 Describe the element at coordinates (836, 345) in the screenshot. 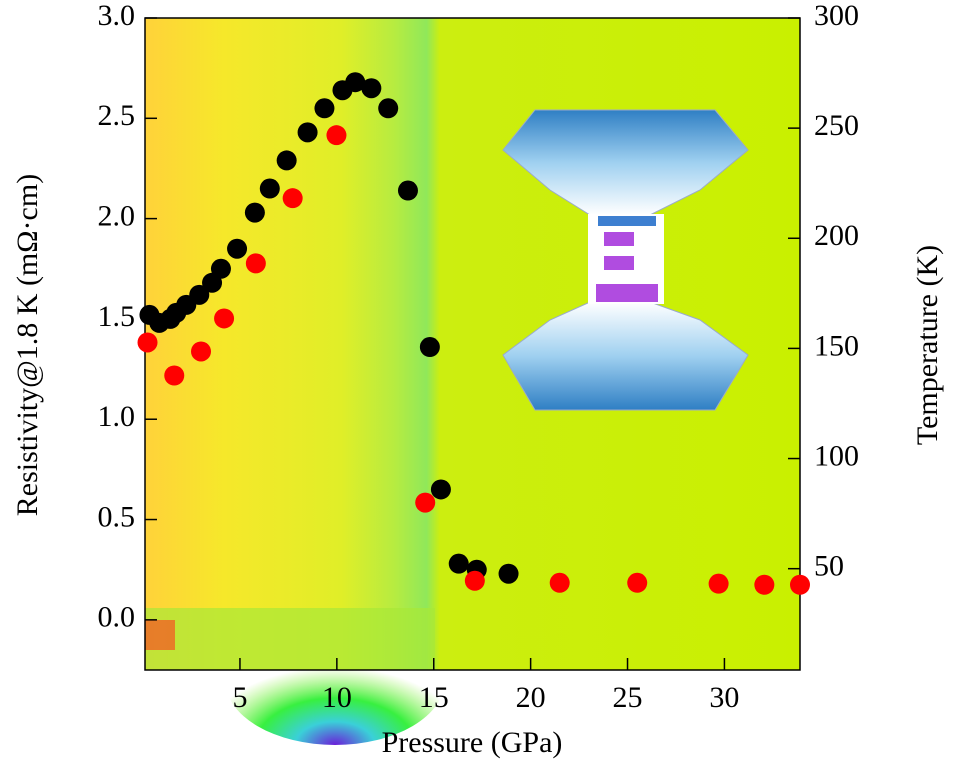

I see `y2-tick-label: 150` at that location.